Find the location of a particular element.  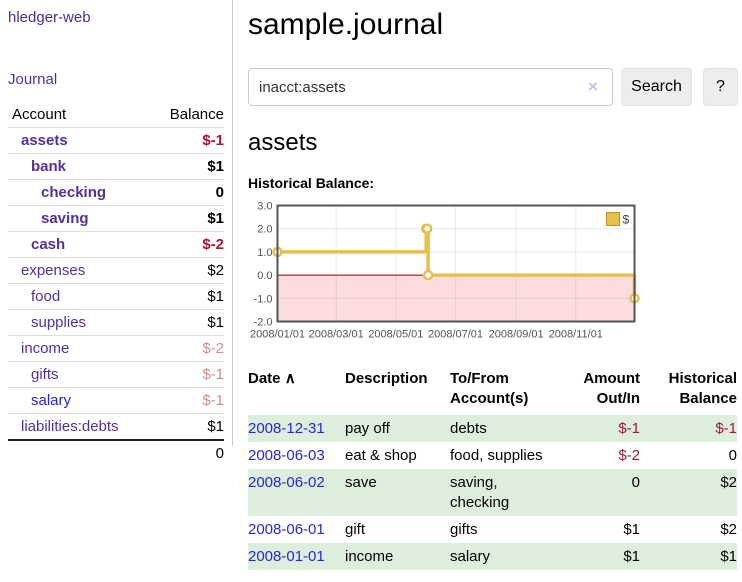

svg-text: 2.0 is located at coordinates (264, 230).